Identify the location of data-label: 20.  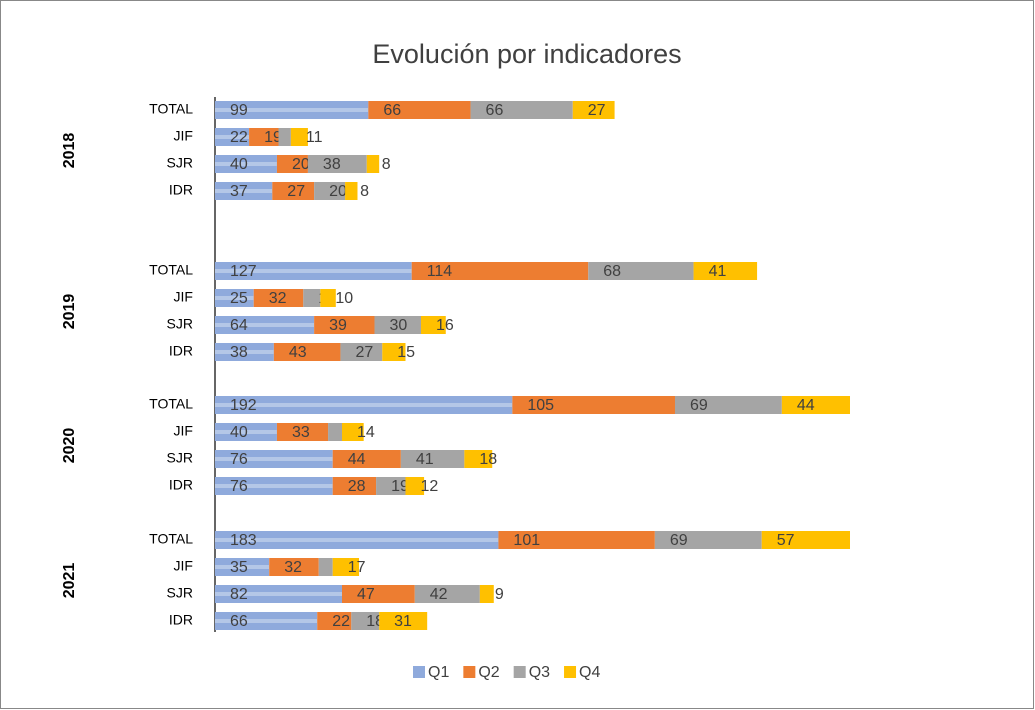
(338, 191).